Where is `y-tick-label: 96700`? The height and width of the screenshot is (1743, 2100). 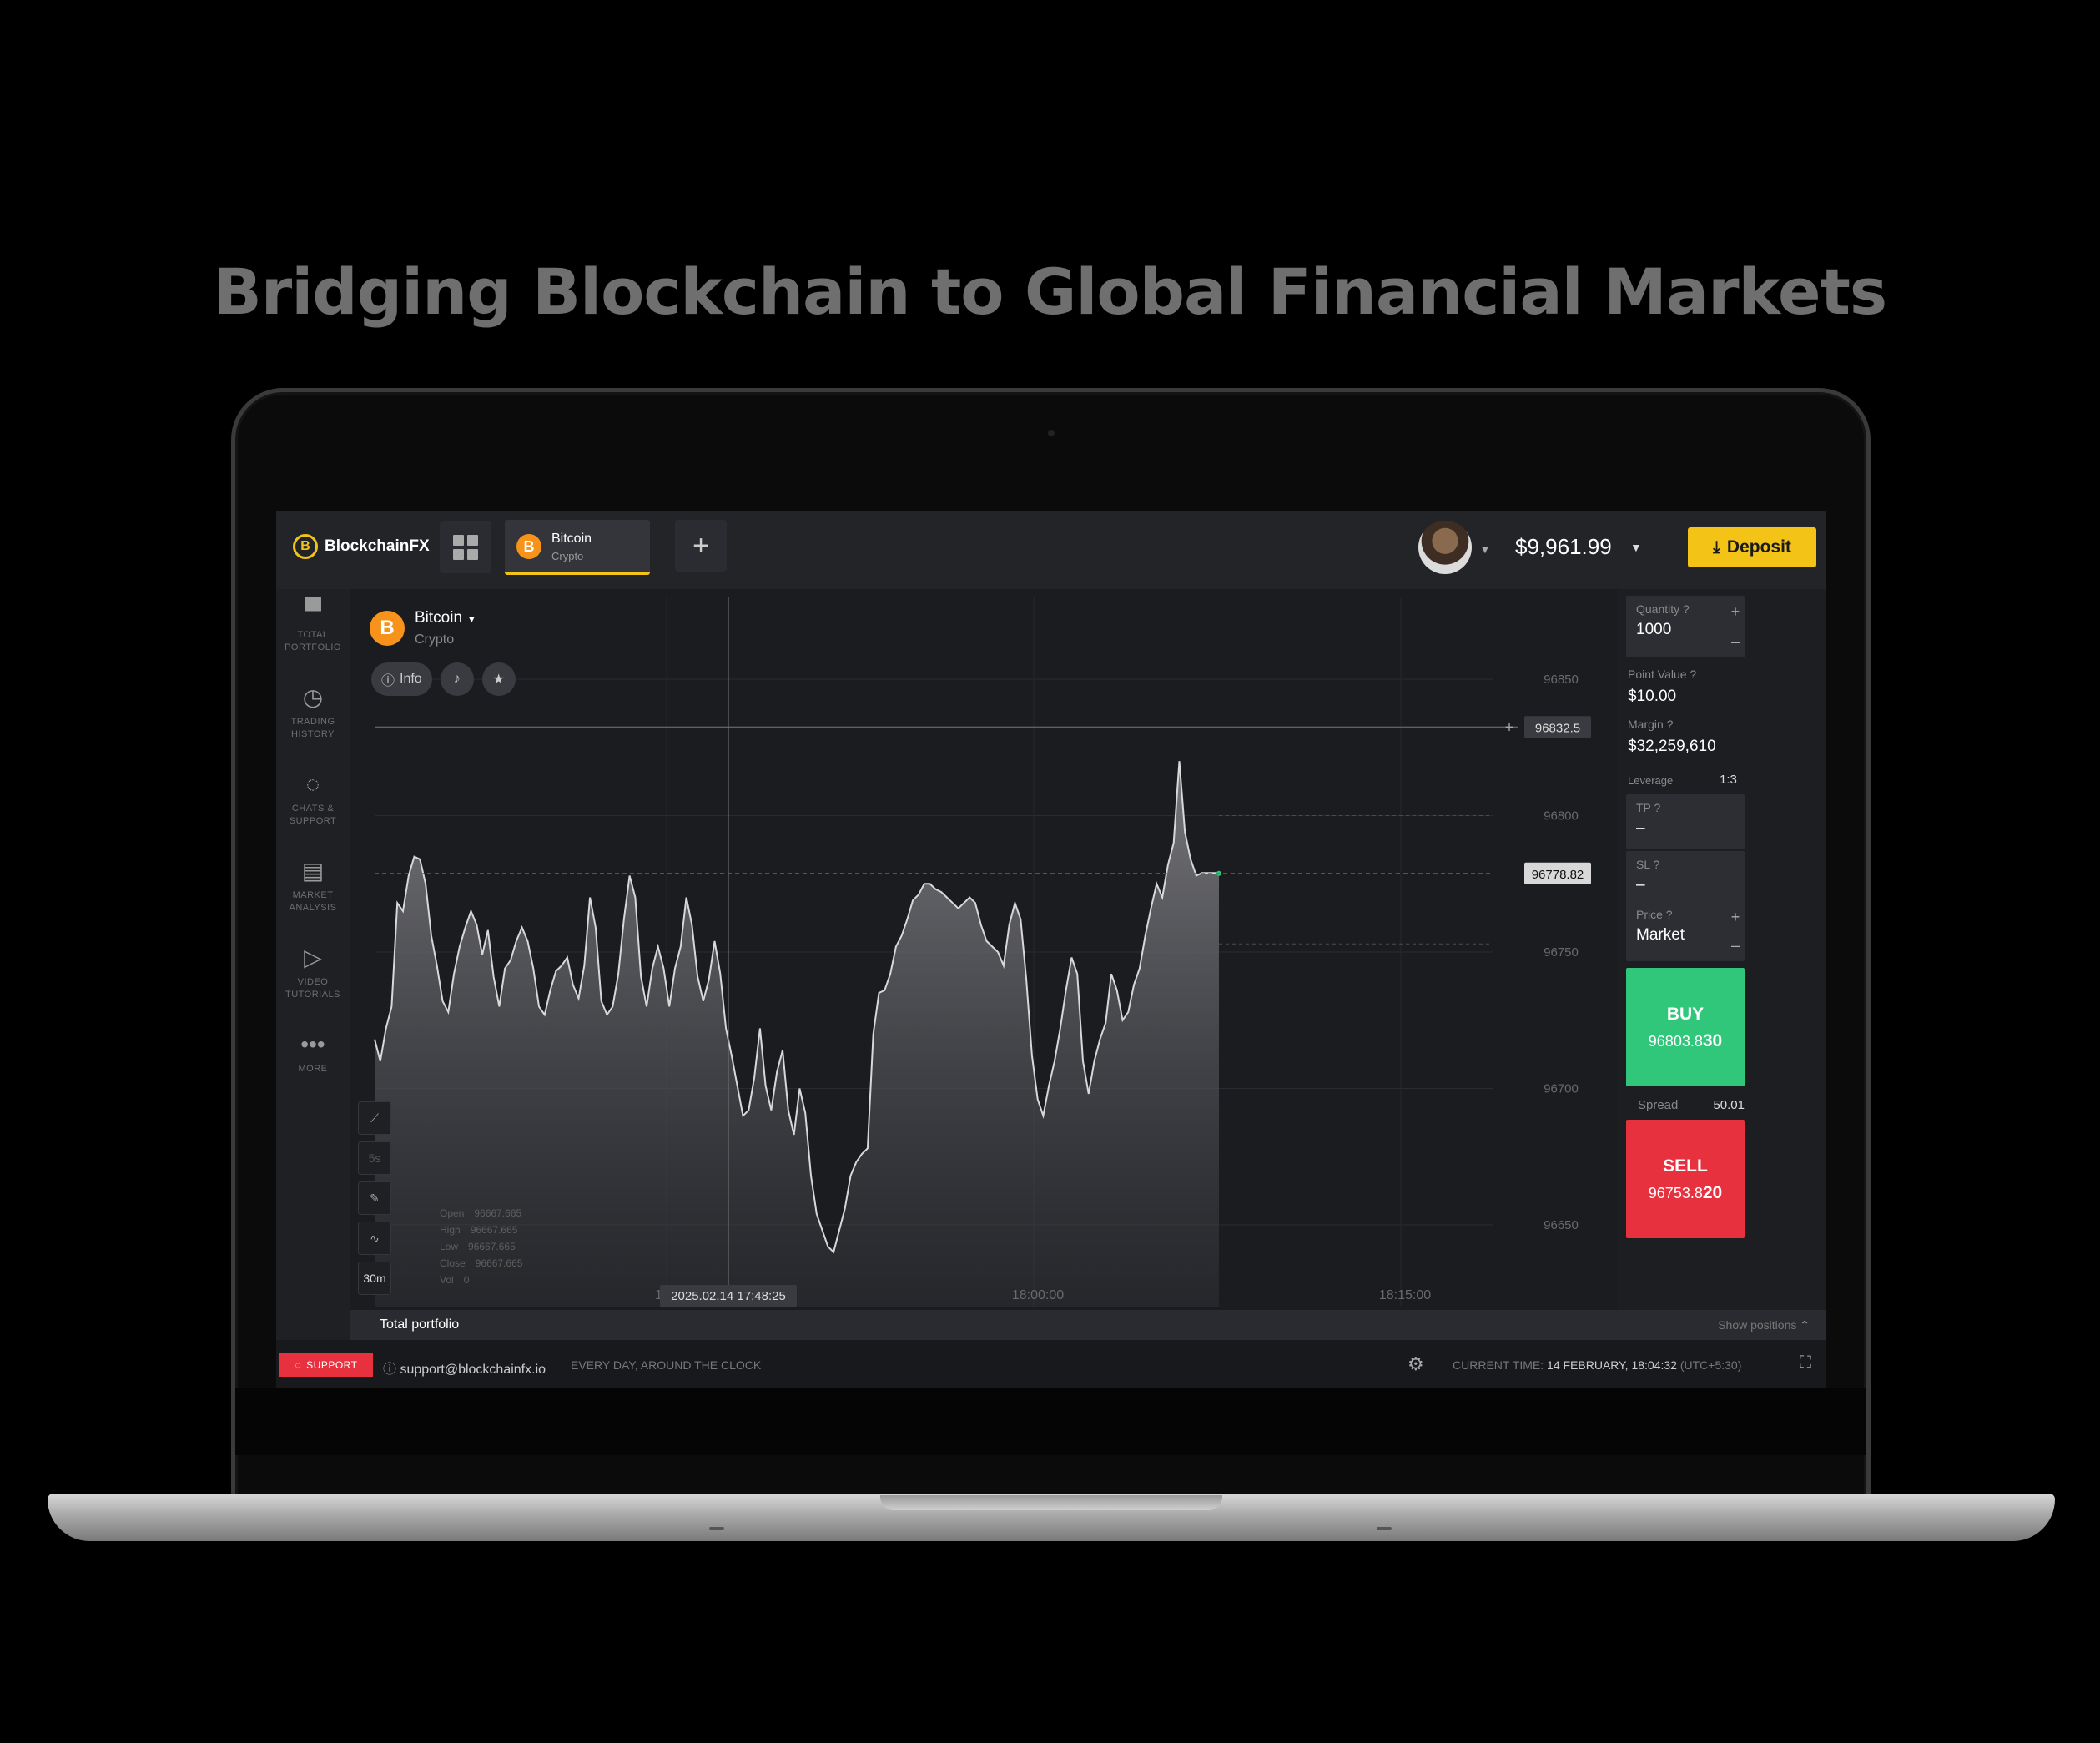
y-tick-label: 96700 is located at coordinates (1561, 1088).